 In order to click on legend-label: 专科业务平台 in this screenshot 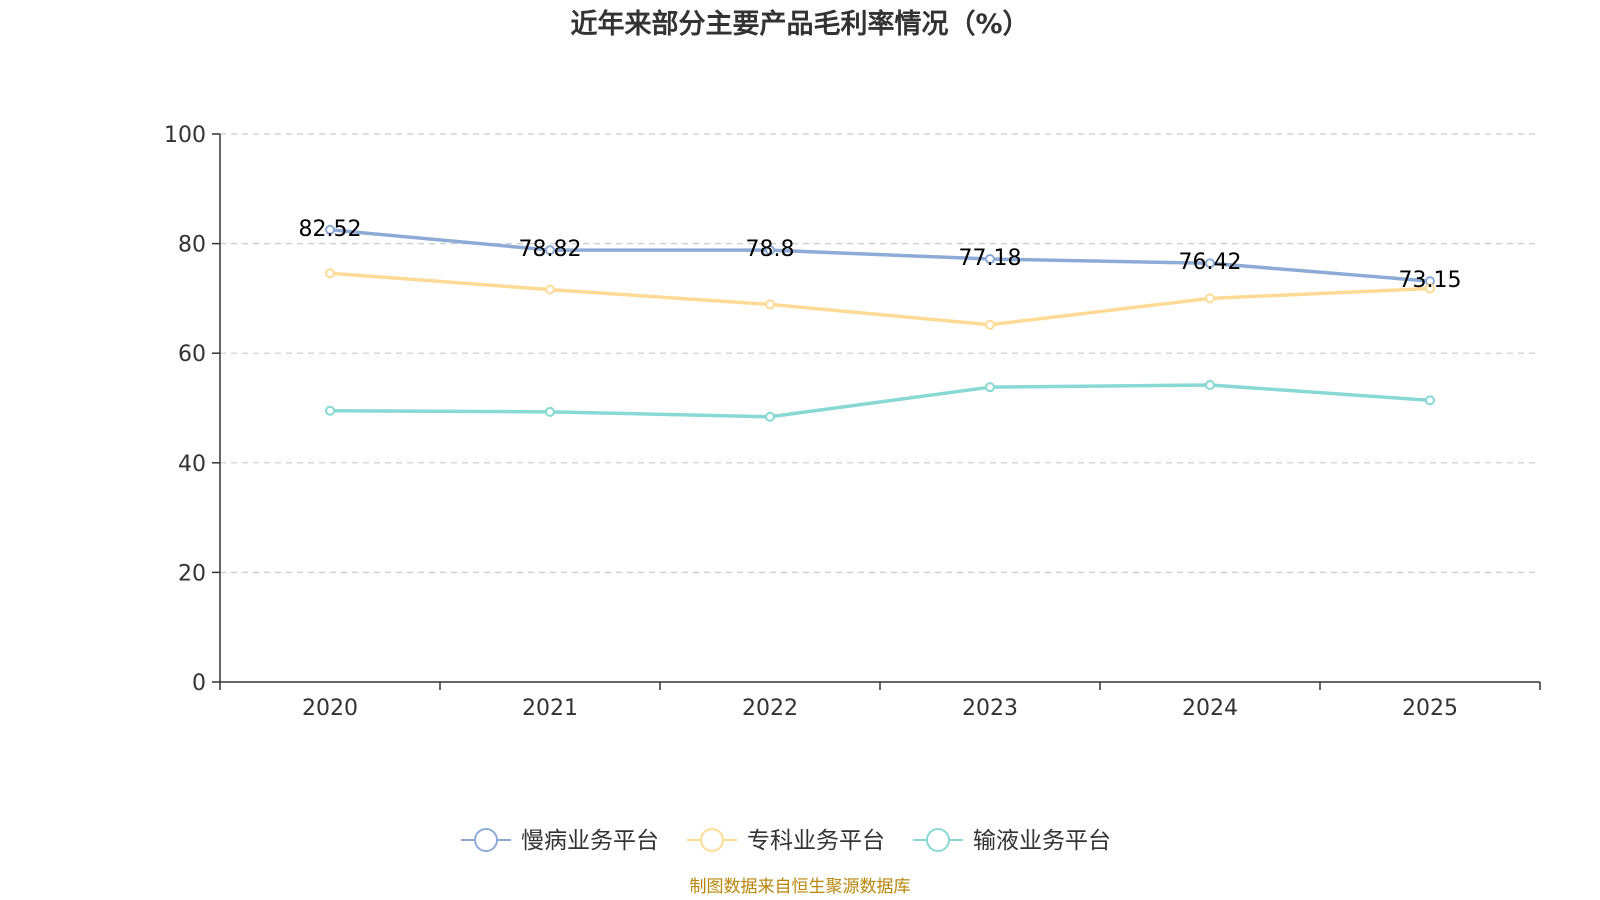, I will do `click(816, 841)`.